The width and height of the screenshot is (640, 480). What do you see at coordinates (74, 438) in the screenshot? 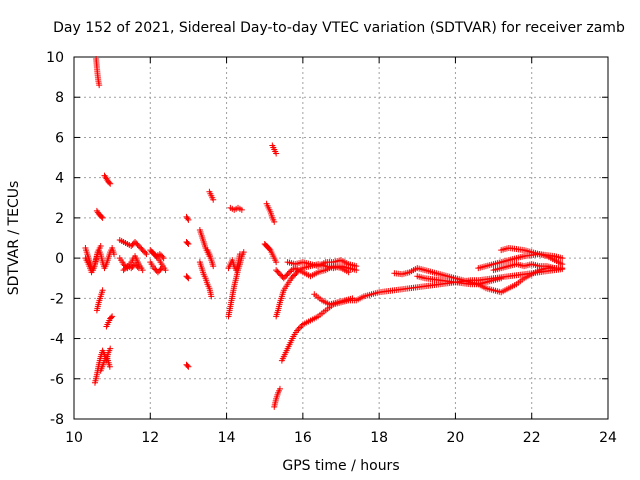
I see `x-tick-label: 10` at bounding box center [74, 438].